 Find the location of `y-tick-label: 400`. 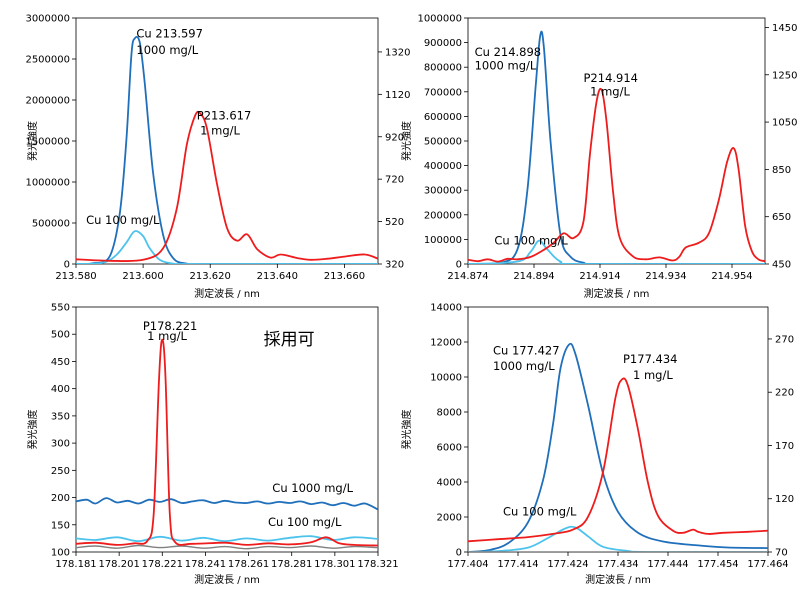

y-tick-label: 400 is located at coordinates (60, 389).